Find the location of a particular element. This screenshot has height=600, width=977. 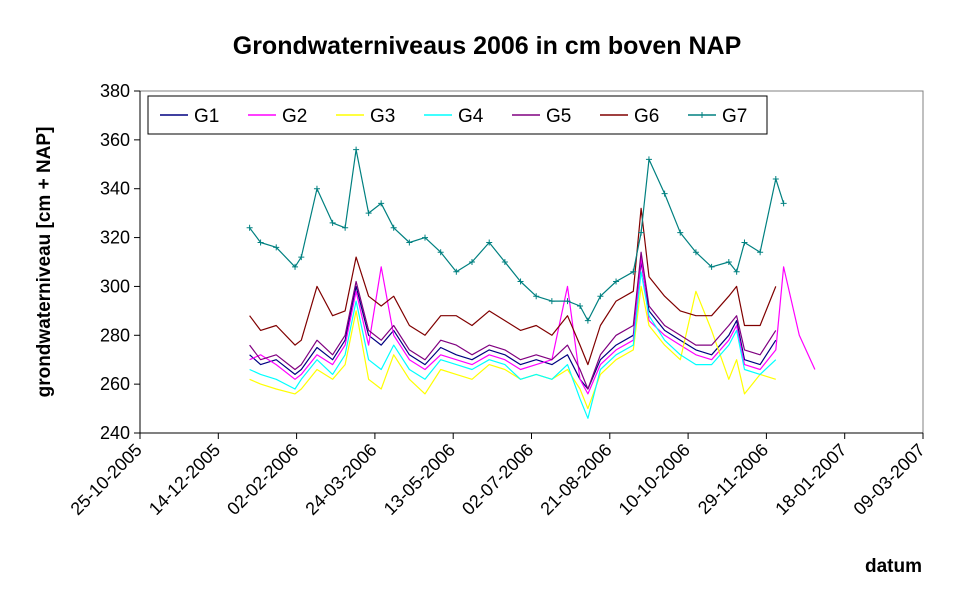

series-line-g4 is located at coordinates (513, 345).